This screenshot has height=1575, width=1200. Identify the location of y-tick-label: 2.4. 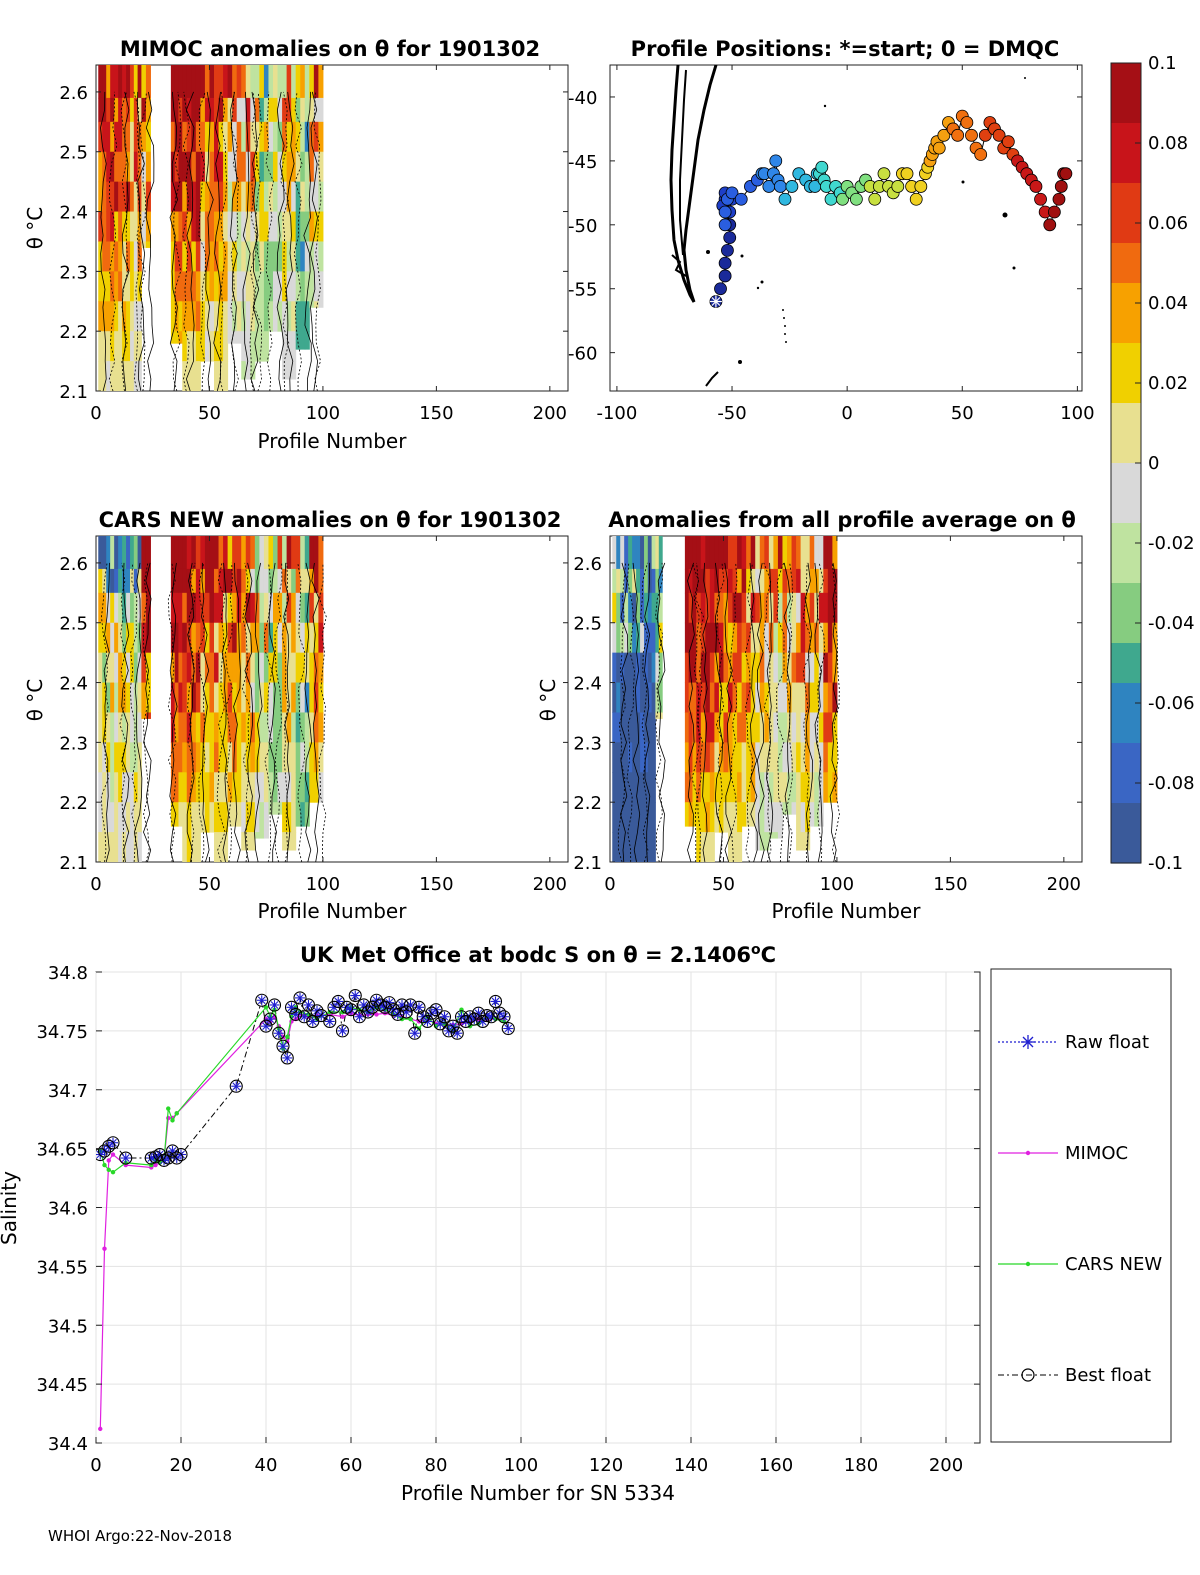
(73, 684).